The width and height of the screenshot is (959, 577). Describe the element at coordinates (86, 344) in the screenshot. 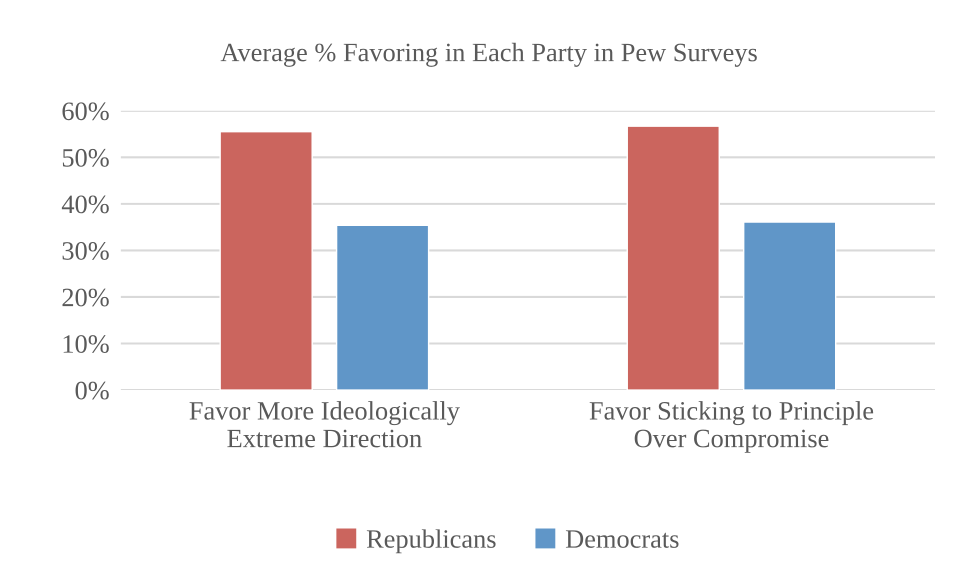

I see `y-tick-label: 10%` at that location.